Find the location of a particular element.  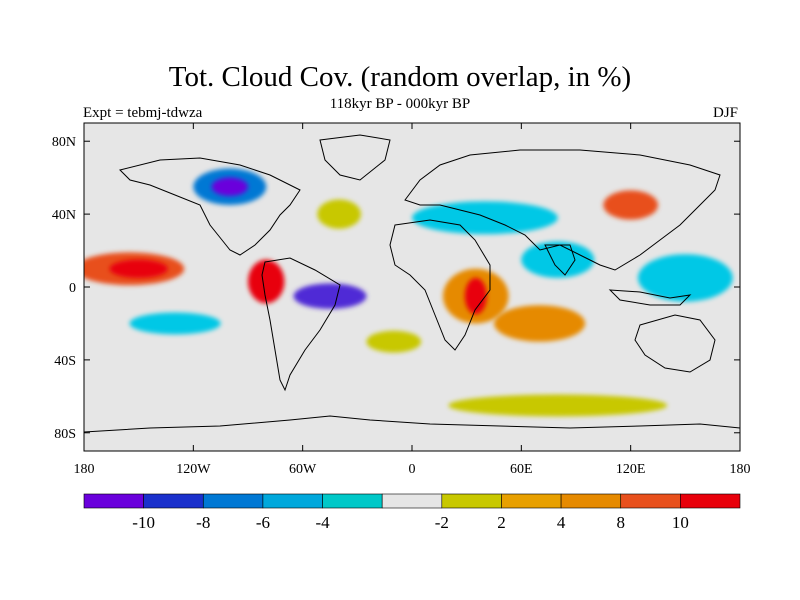

lat-tick-label: 0 is located at coordinates (72, 288).